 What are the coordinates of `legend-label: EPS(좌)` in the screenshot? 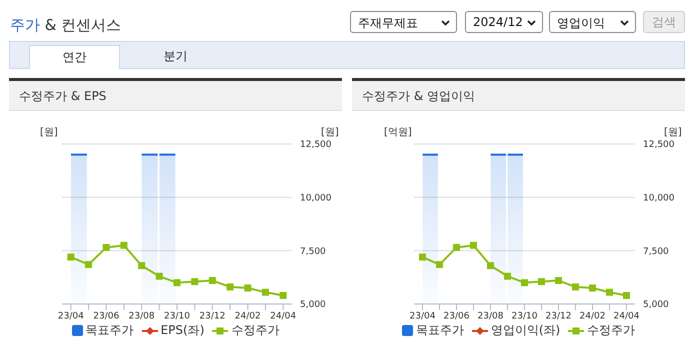 It's located at (182, 330).